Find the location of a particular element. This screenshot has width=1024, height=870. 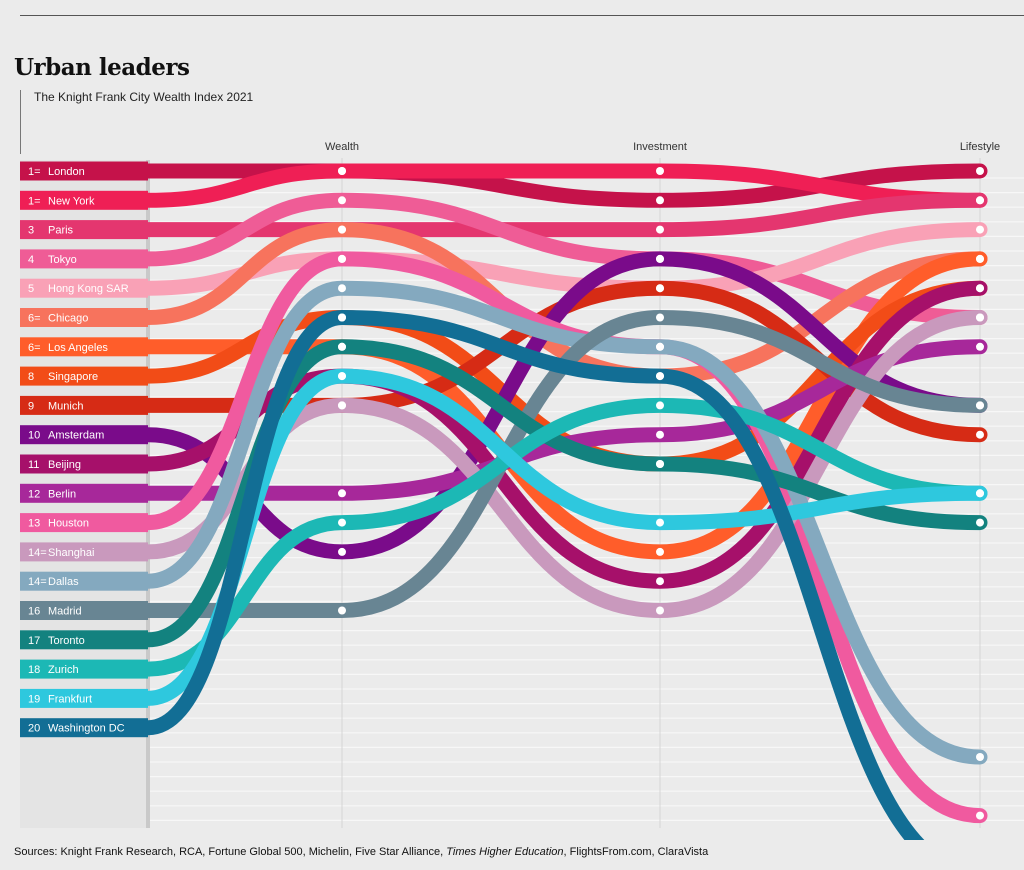

city-name: Washington DC is located at coordinates (86, 729).